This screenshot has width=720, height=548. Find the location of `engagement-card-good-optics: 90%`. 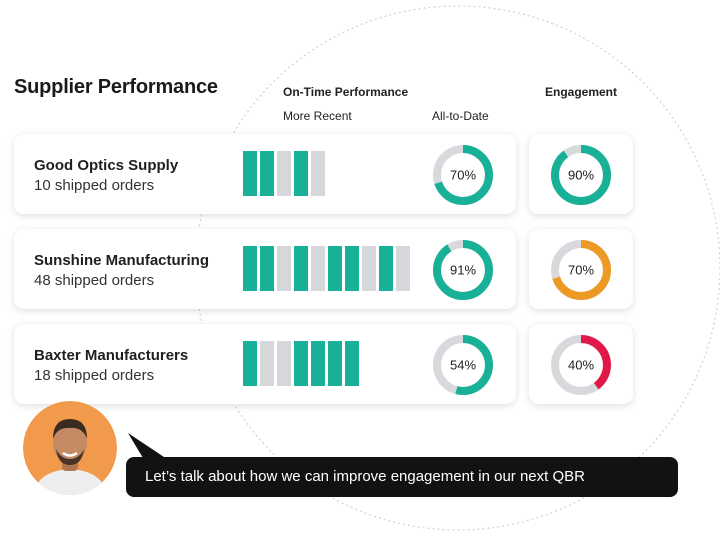

engagement-card-good-optics: 90% is located at coordinates (581, 174).